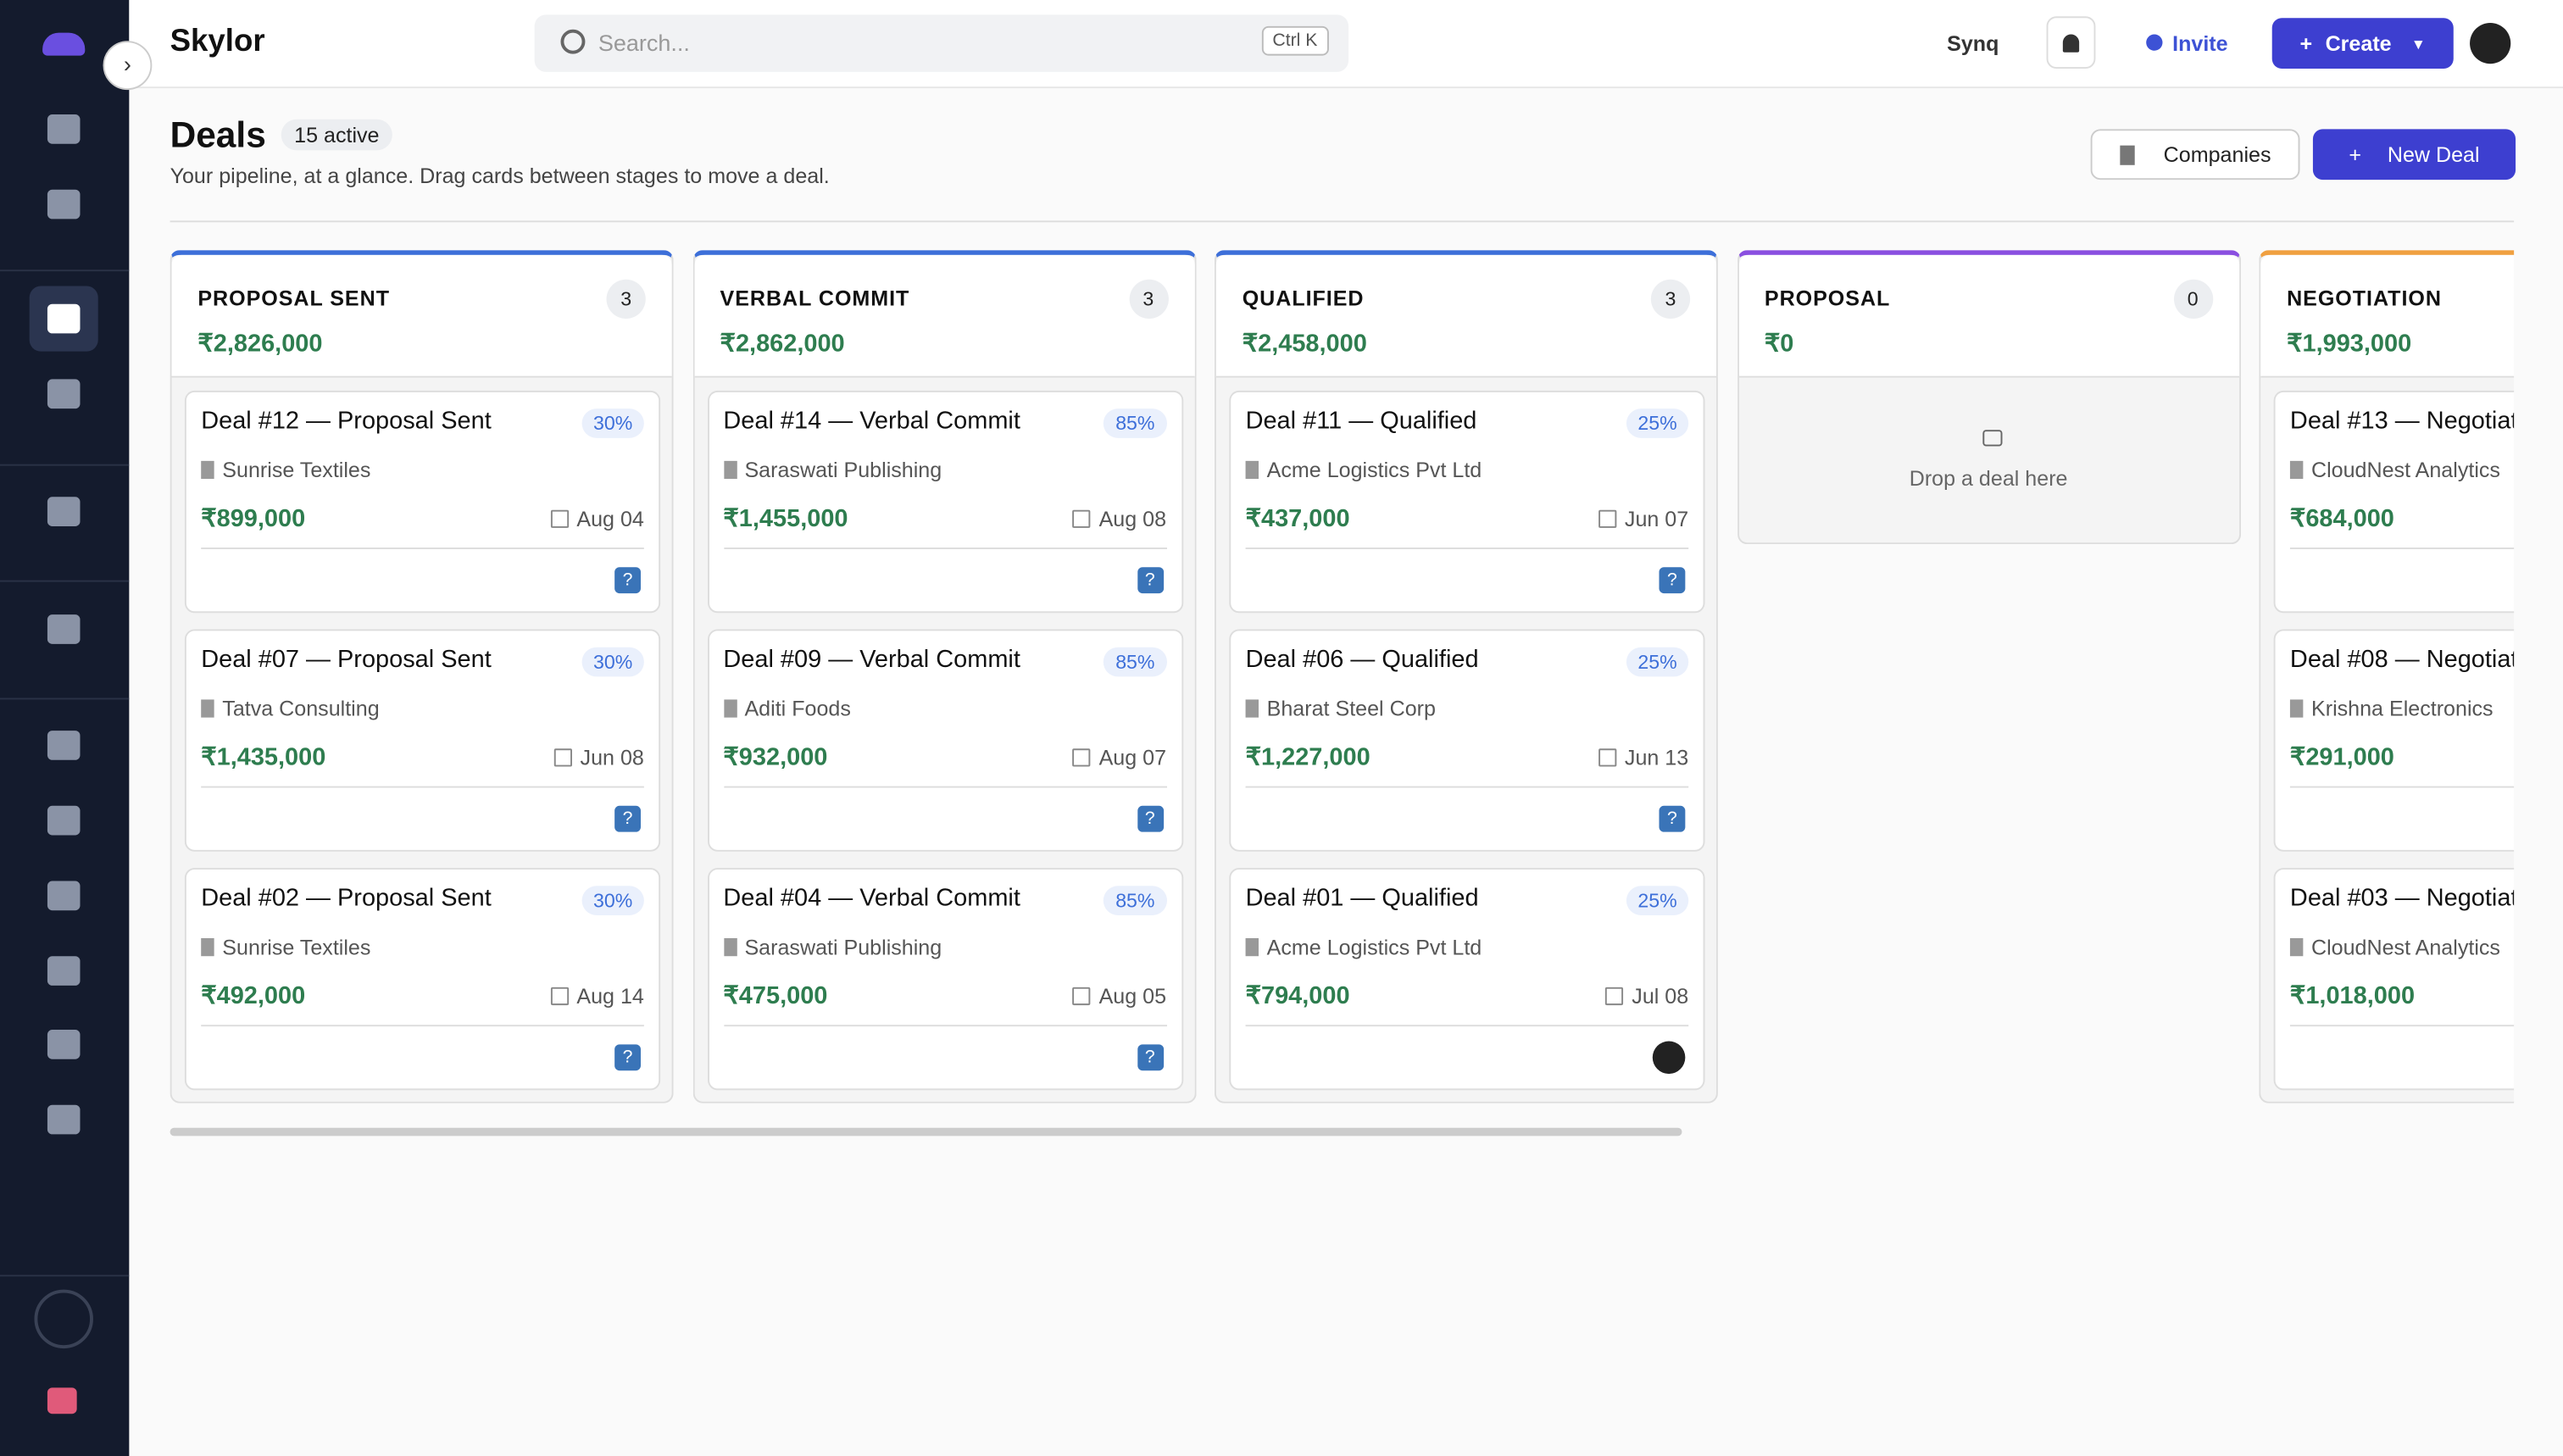 Image resolution: width=2563 pixels, height=1456 pixels. I want to click on date-text: Aug 04, so click(610, 519).